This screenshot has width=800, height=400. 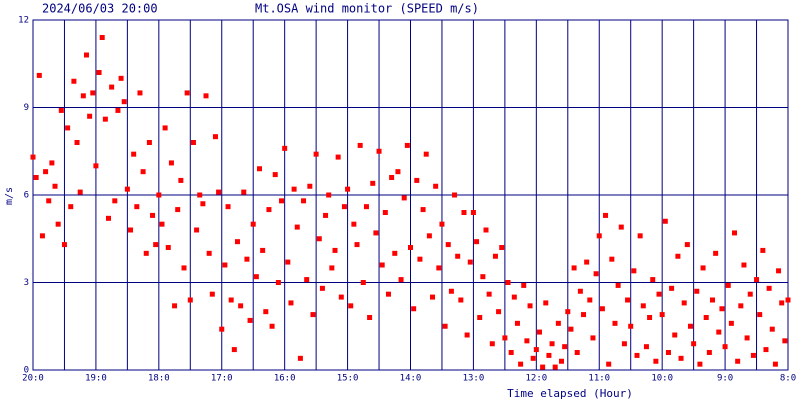 What do you see at coordinates (411, 379) in the screenshot?
I see `x-tick-label: 14:0` at bounding box center [411, 379].